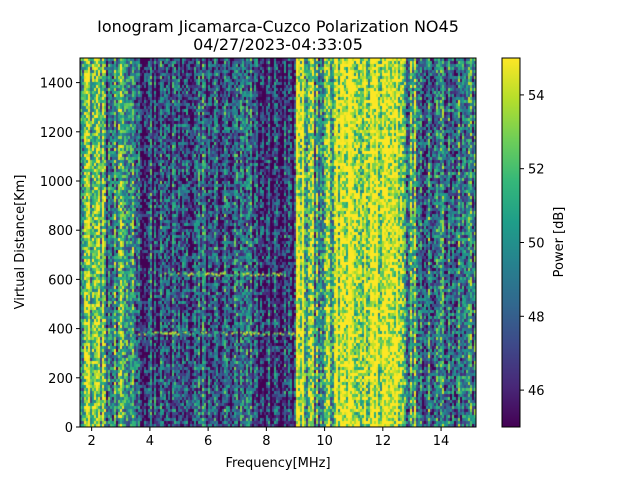  I want to click on x-tick-label: 4, so click(150, 441).